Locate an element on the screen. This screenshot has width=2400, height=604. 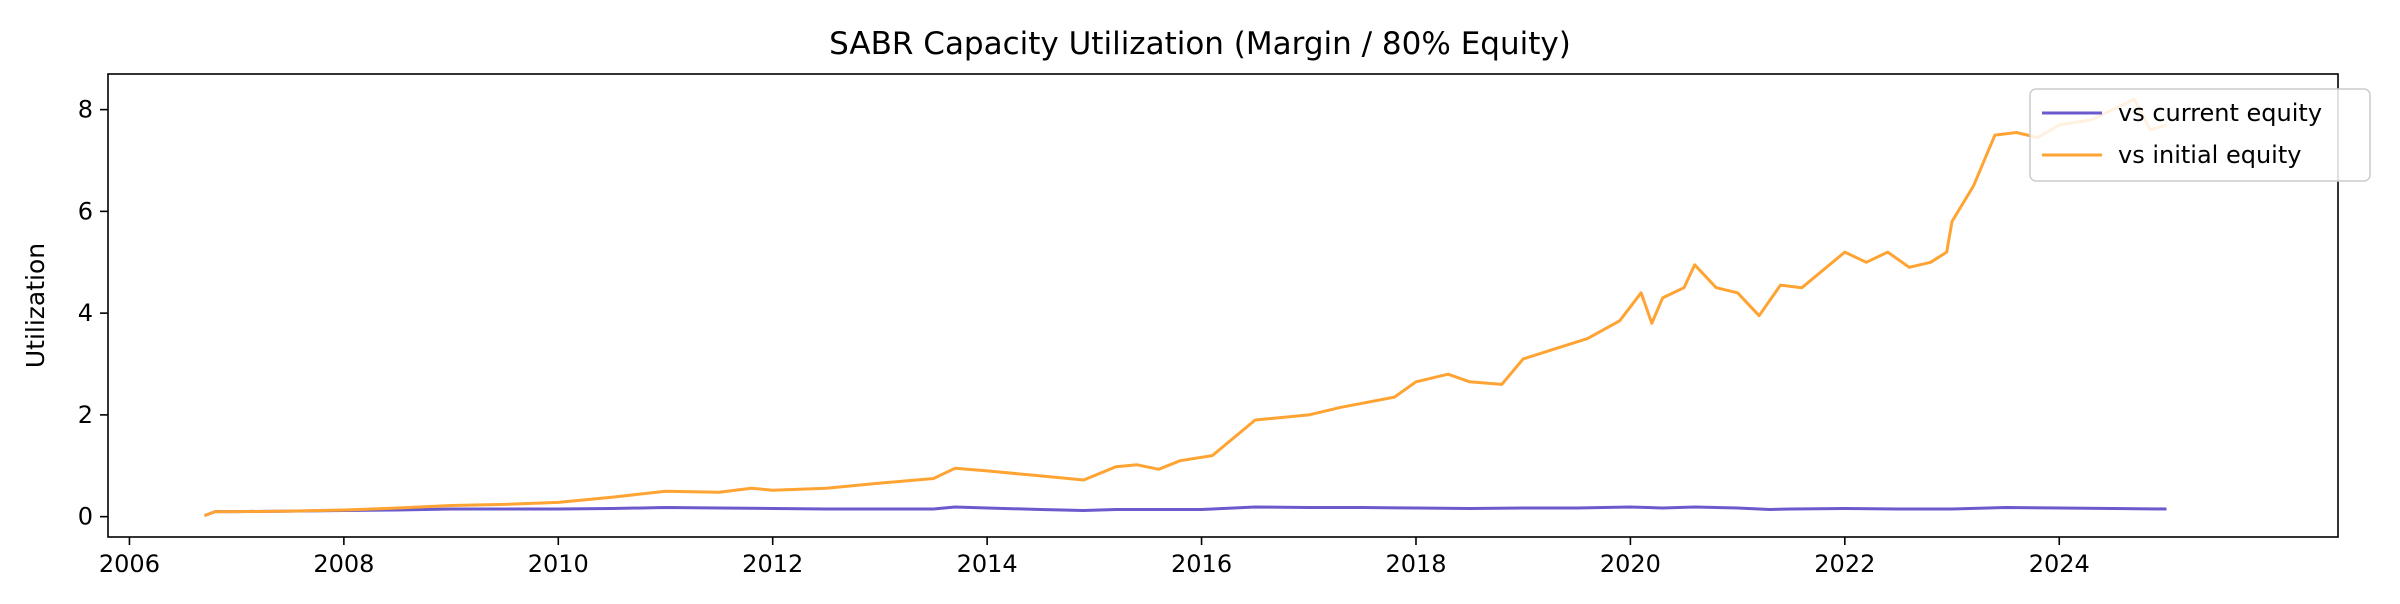
legend-box is located at coordinates (2200, 135).